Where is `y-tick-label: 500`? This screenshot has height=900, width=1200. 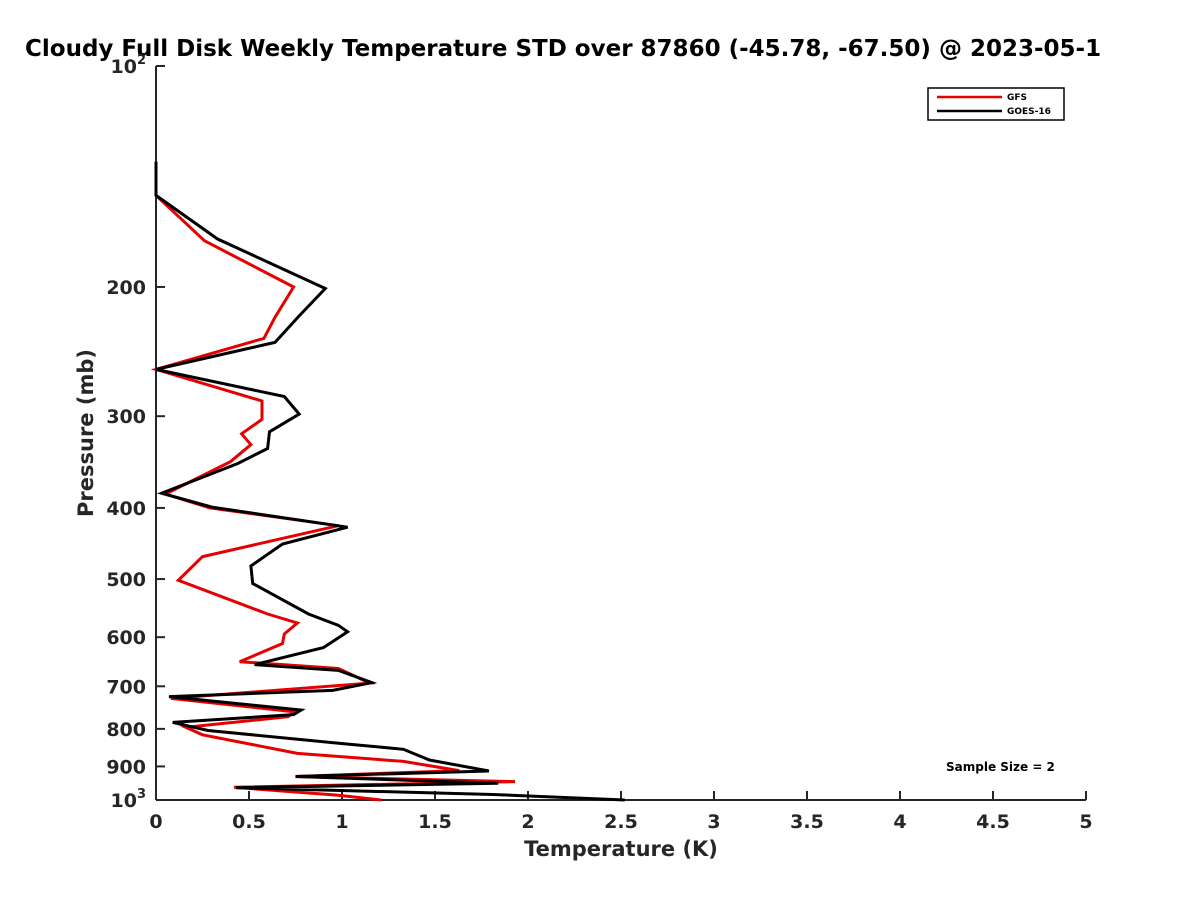 y-tick-label: 500 is located at coordinates (126, 580).